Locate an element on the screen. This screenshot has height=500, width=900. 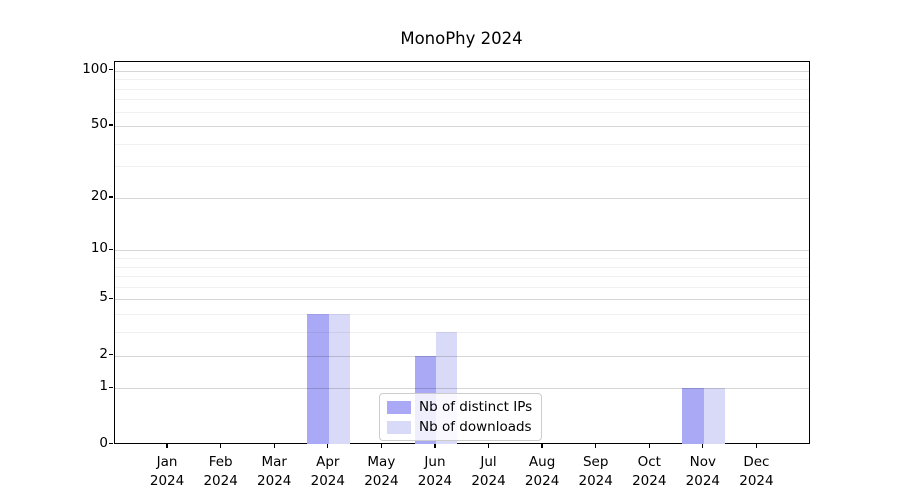
bar-distinct-ips-apr is located at coordinates (318, 379).